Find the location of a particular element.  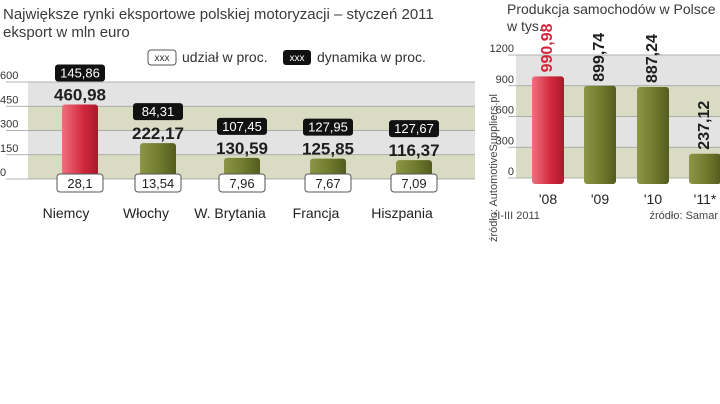

legend-share-label: udział w proc. is located at coordinates (225, 57).